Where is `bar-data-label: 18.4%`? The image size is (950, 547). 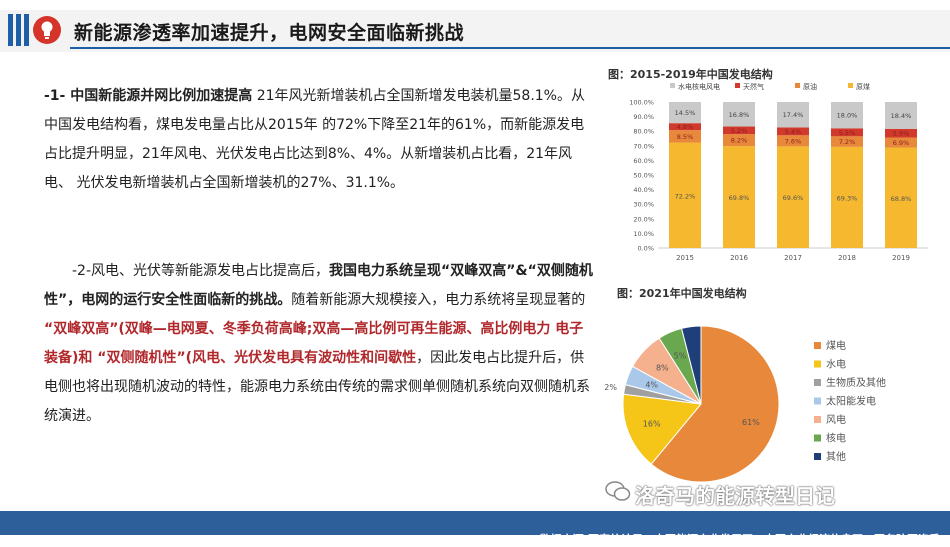 bar-data-label: 18.4% is located at coordinates (901, 116).